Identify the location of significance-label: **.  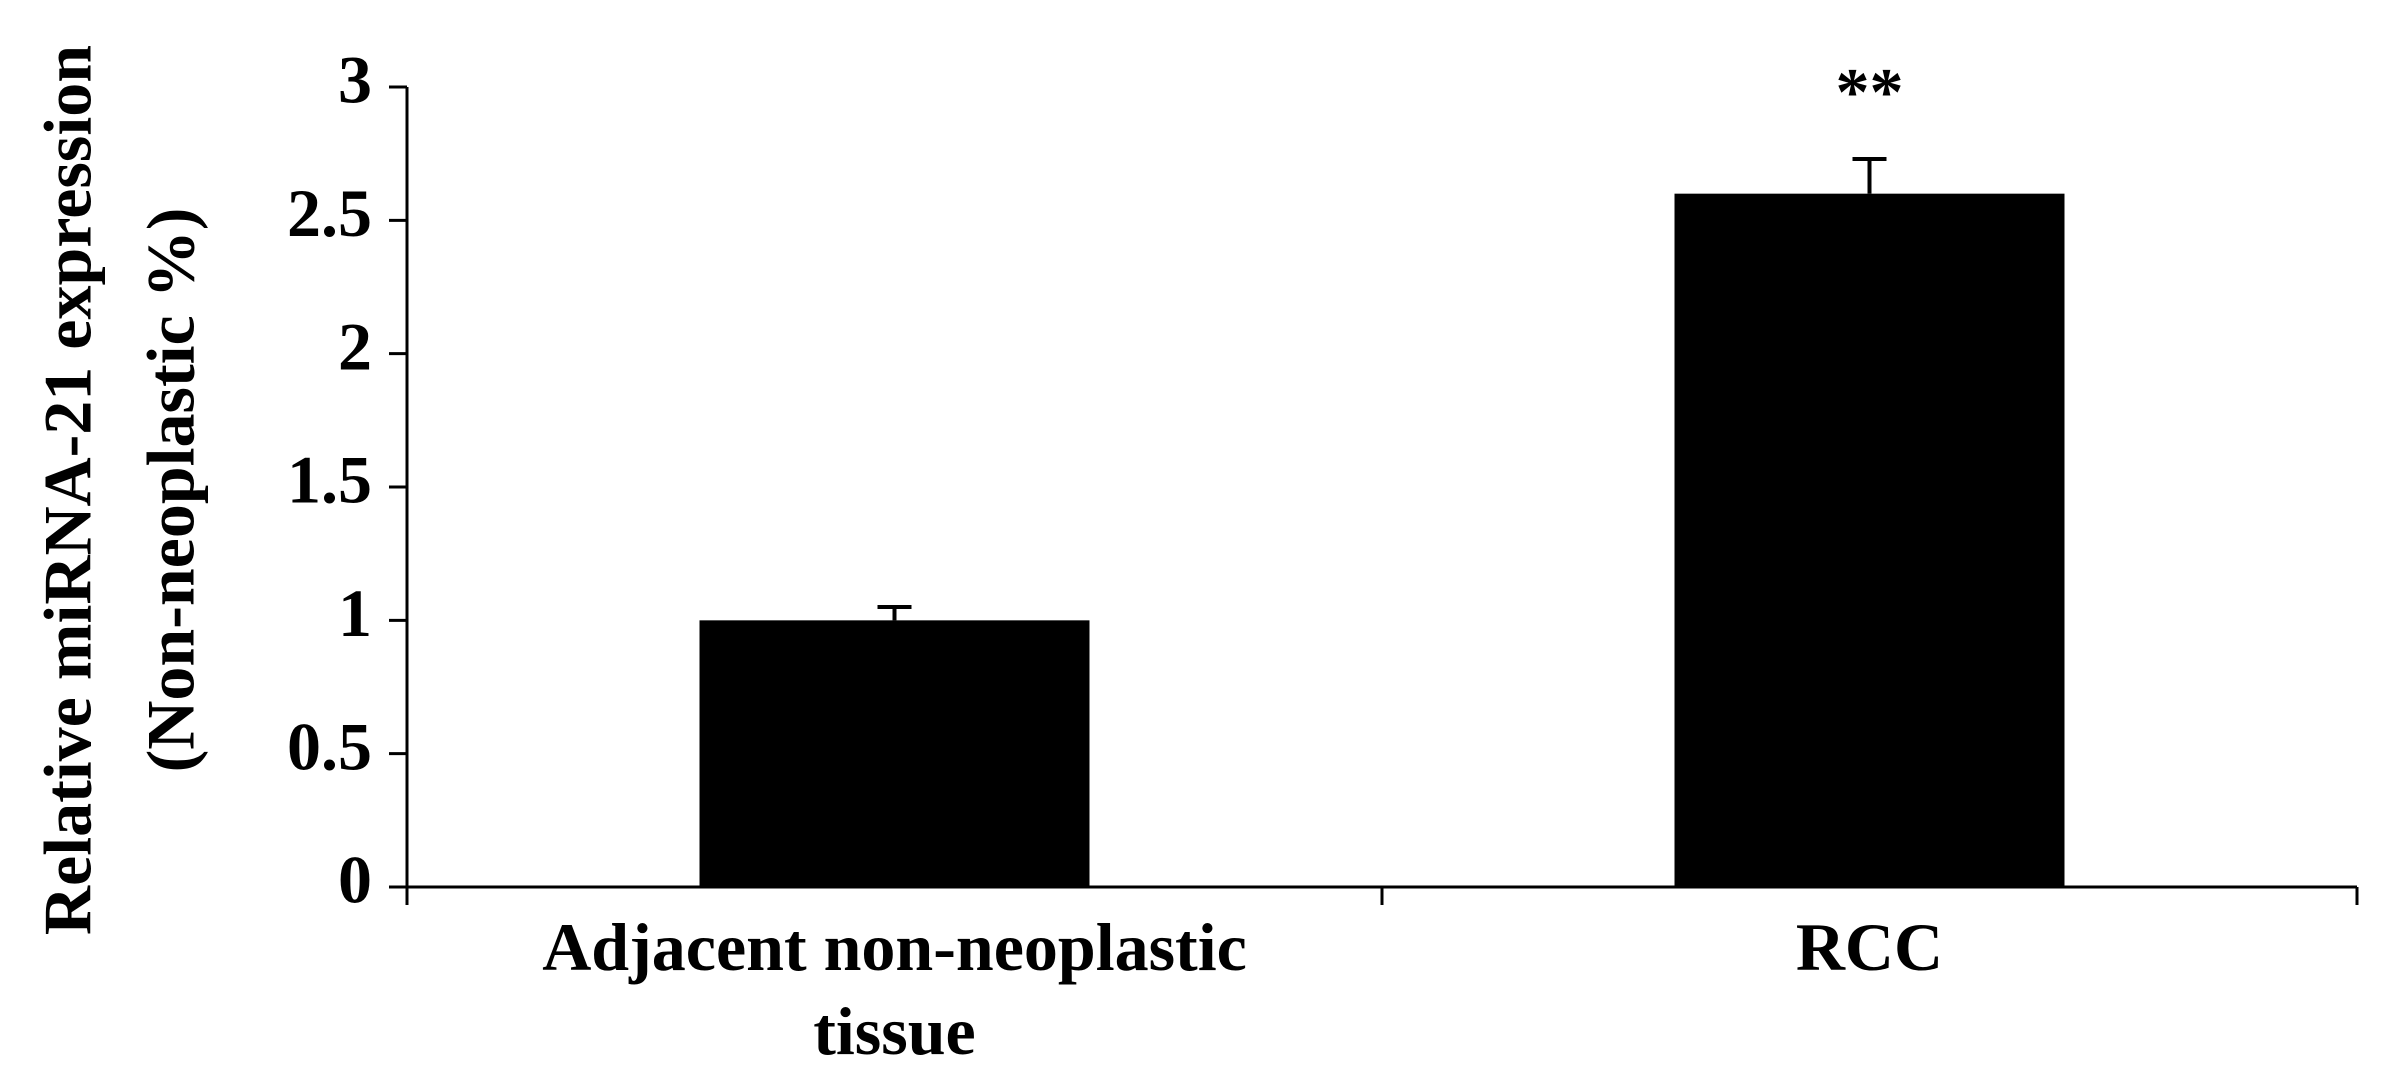
(1870, 92).